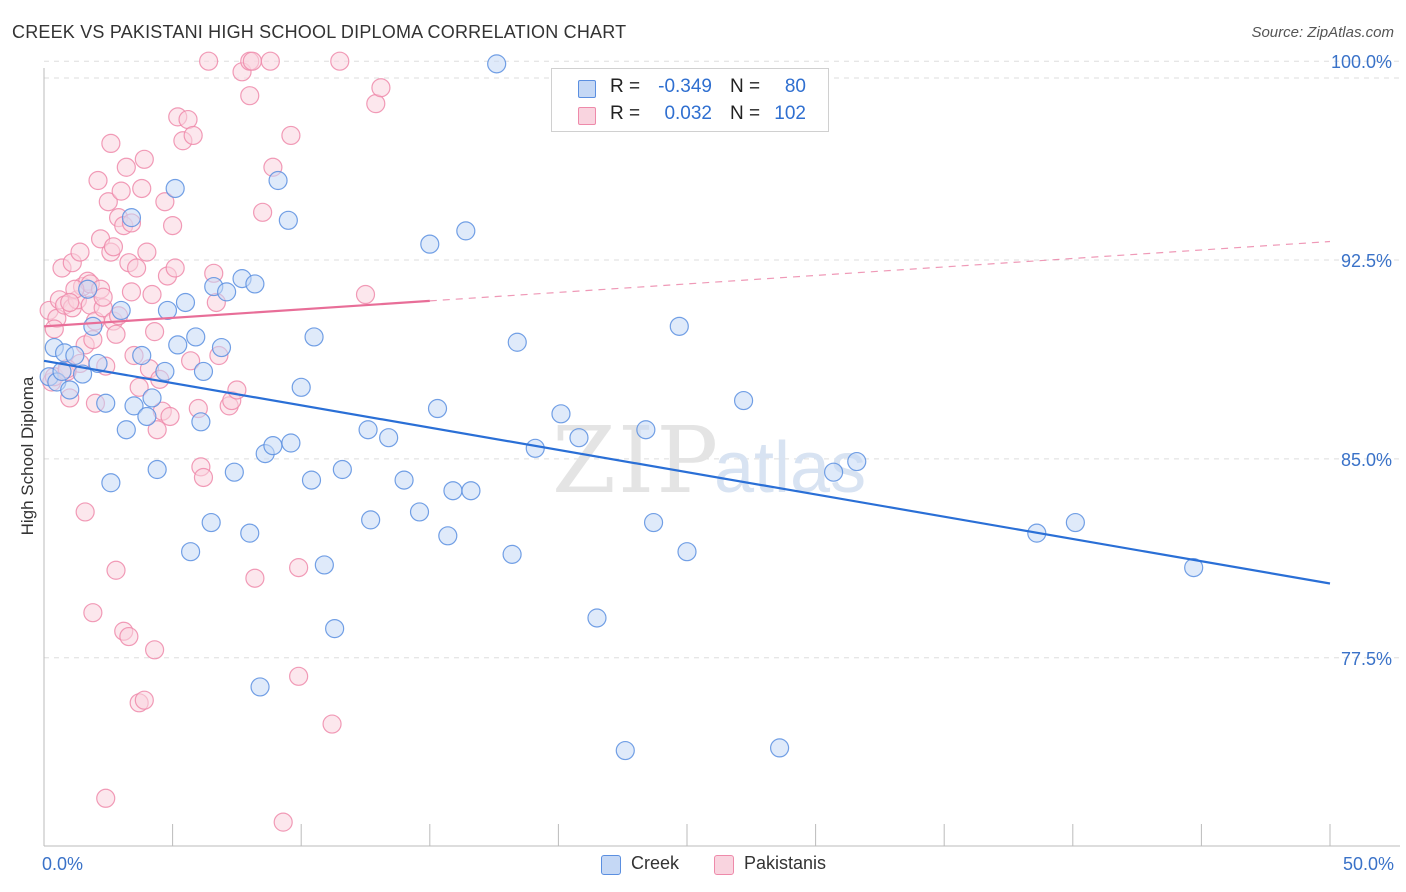 This screenshot has width=1406, height=892. I want to click on y-axis-label: High School Diploma, so click(27, 456).